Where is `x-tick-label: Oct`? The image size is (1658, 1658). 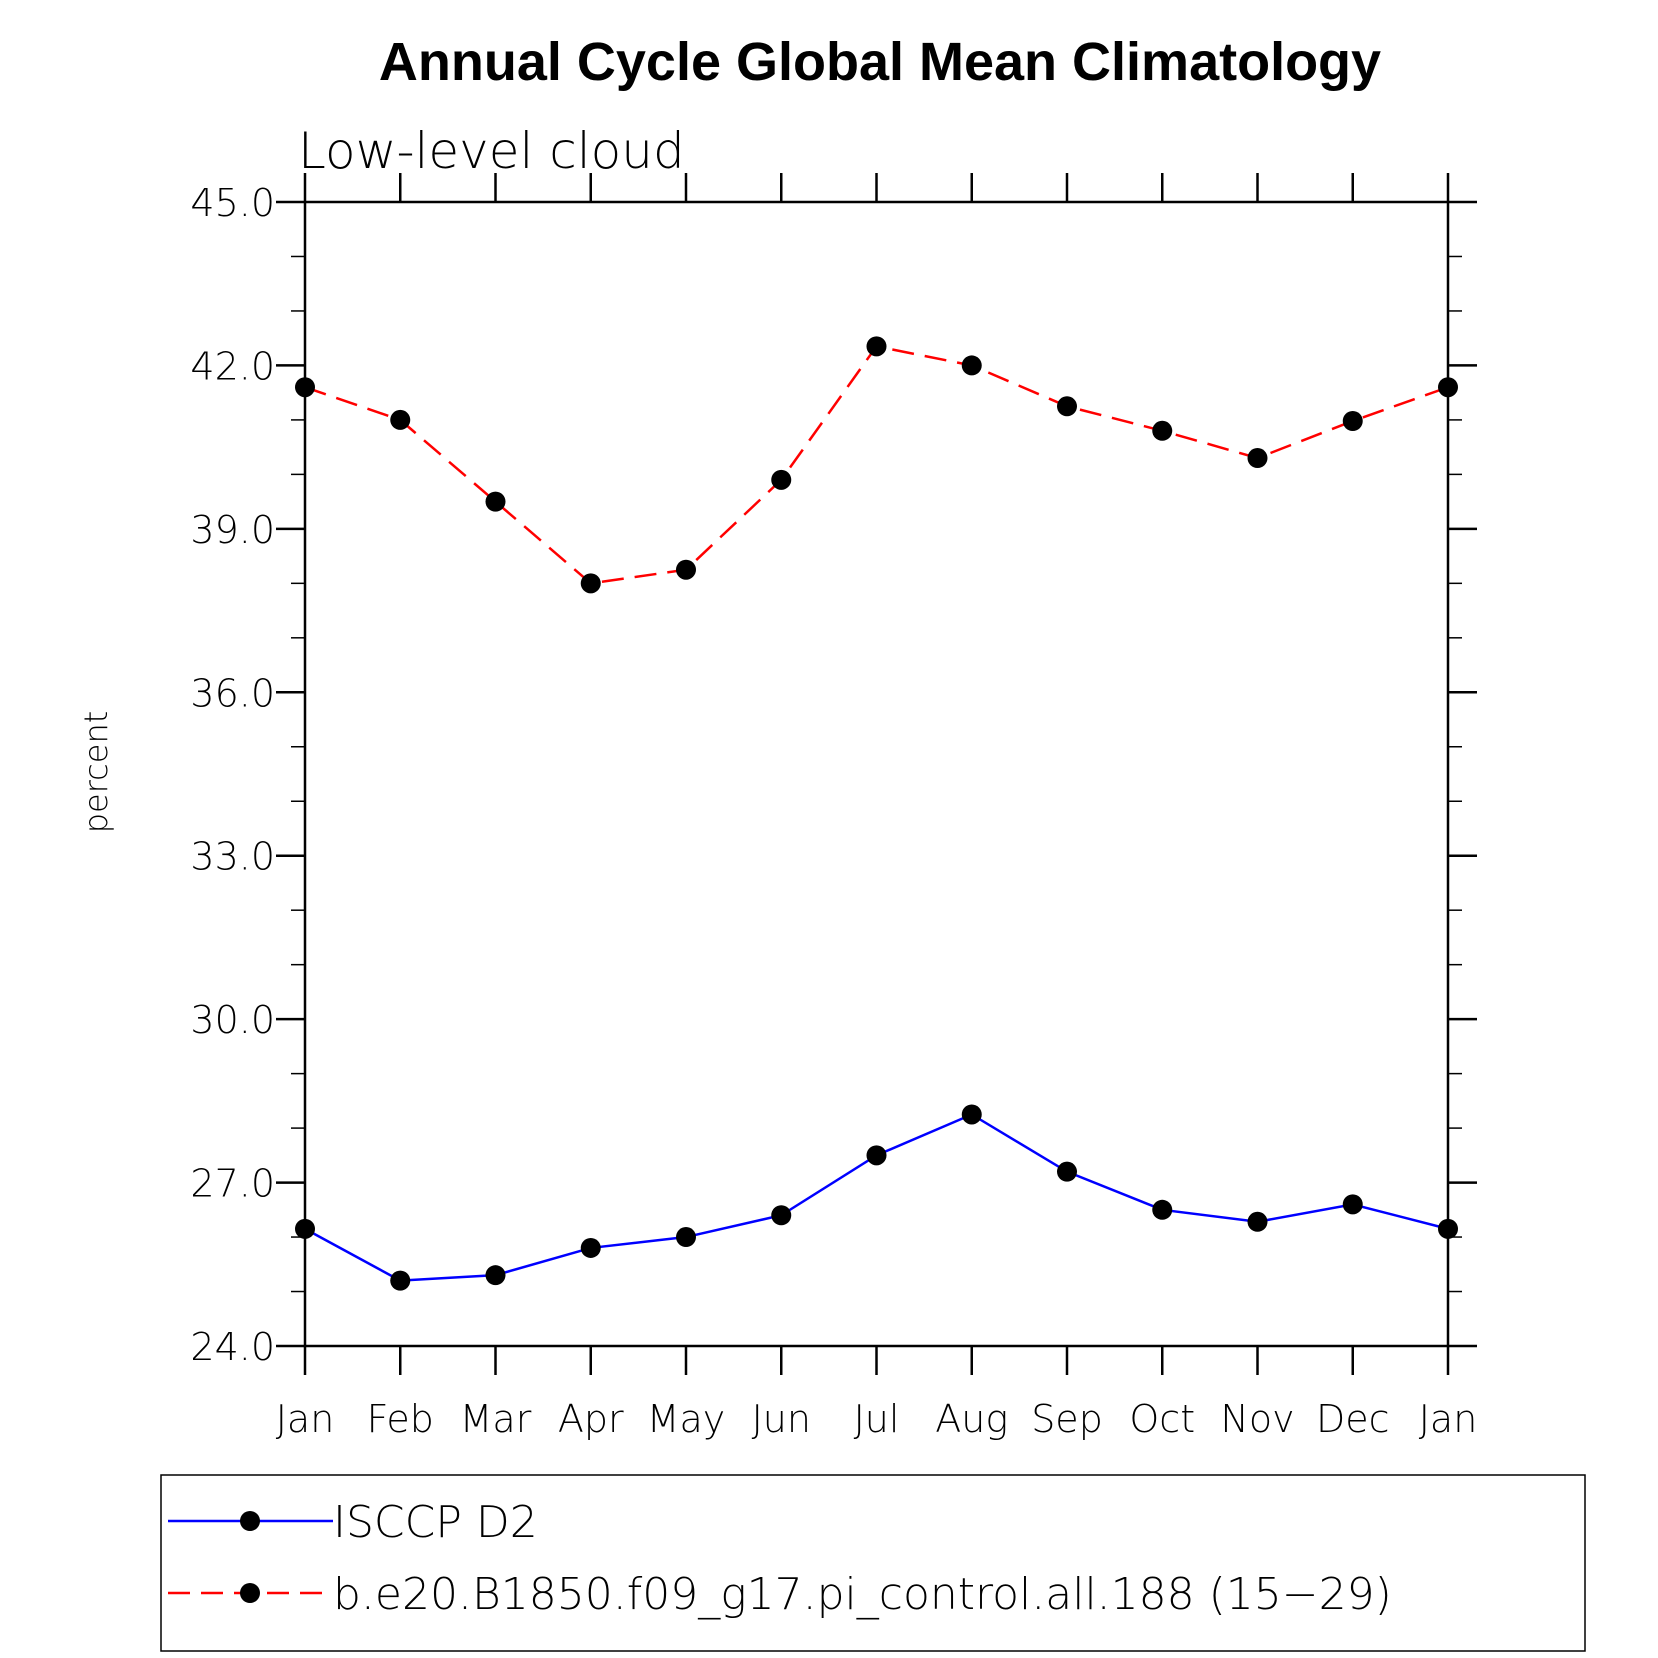 x-tick-label: Oct is located at coordinates (1162, 1419).